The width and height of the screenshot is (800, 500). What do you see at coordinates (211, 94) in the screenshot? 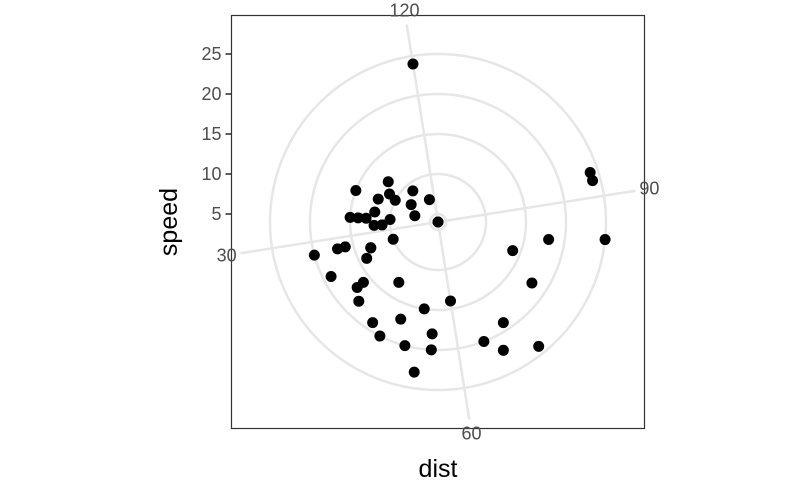
I see `radius-tick-label: 20` at bounding box center [211, 94].